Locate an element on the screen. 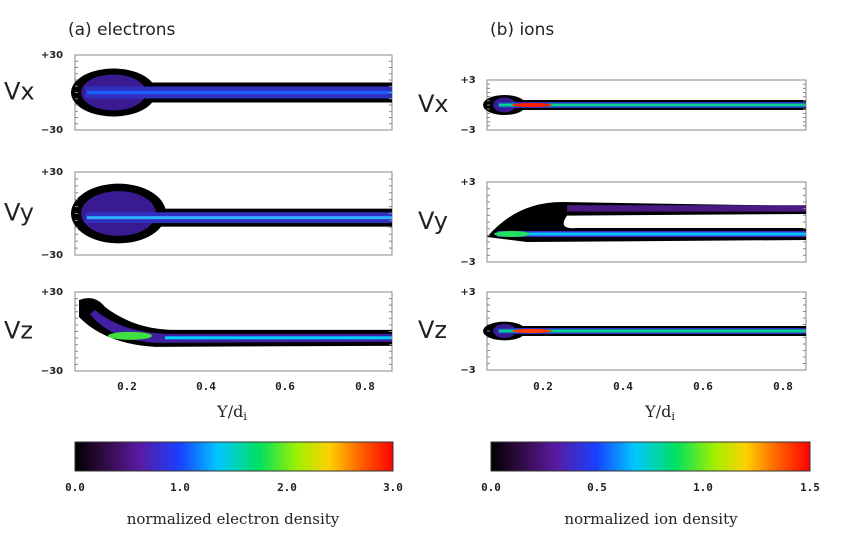 The height and width of the screenshot is (539, 842). colorbar-tick-label: 2.0 is located at coordinates (287, 487).